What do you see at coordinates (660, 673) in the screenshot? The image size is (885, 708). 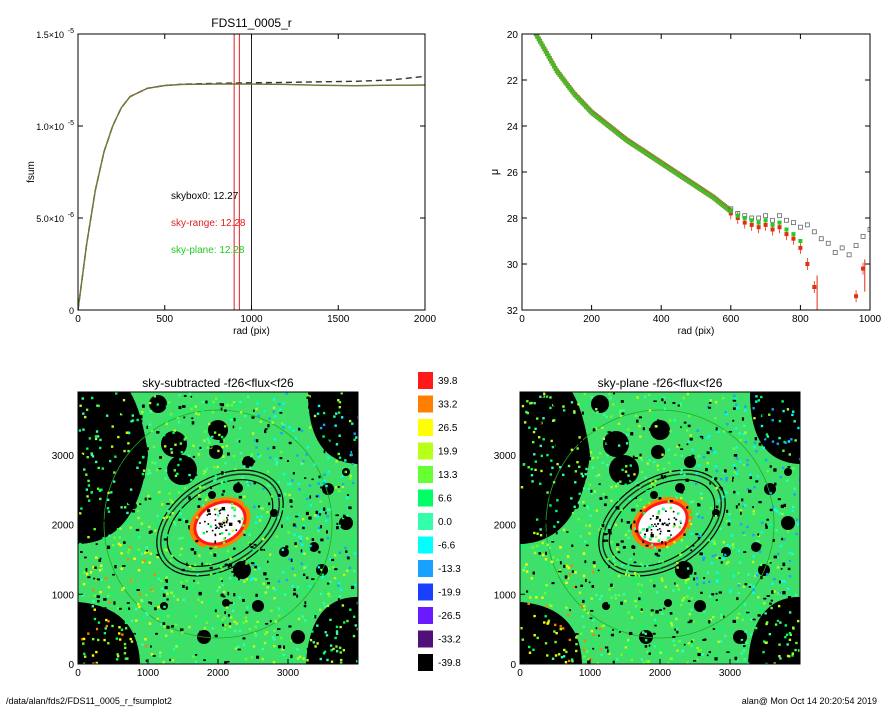 I see `x-tick-label: 2000` at bounding box center [660, 673].